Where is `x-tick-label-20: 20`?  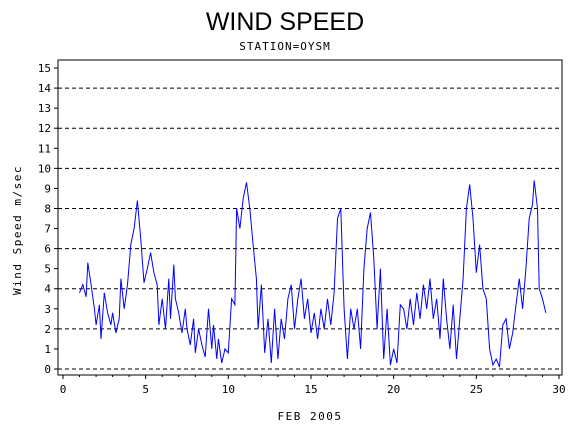 x-tick-label-20: 20 is located at coordinates (393, 389).